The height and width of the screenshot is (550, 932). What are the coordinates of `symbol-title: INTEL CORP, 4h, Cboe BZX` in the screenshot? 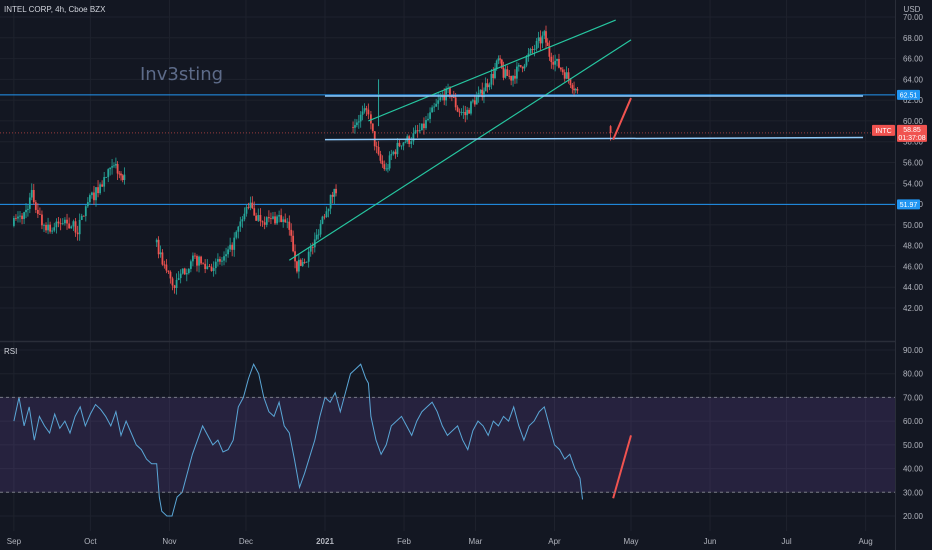 It's located at (55, 9).